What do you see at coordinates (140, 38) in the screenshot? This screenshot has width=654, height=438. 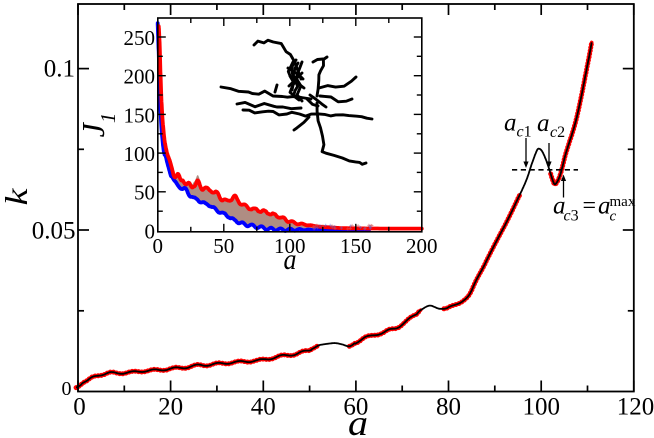 I see `svg-text: 250` at bounding box center [140, 38].